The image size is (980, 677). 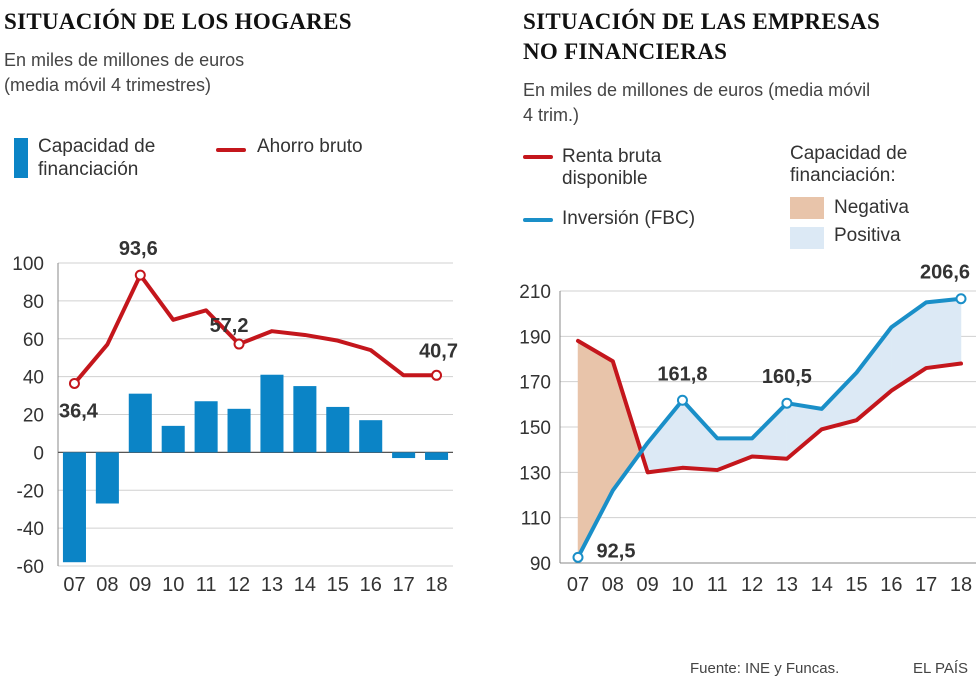 What do you see at coordinates (28, 264) in the screenshot?
I see `left-y-tick-label: 100` at bounding box center [28, 264].